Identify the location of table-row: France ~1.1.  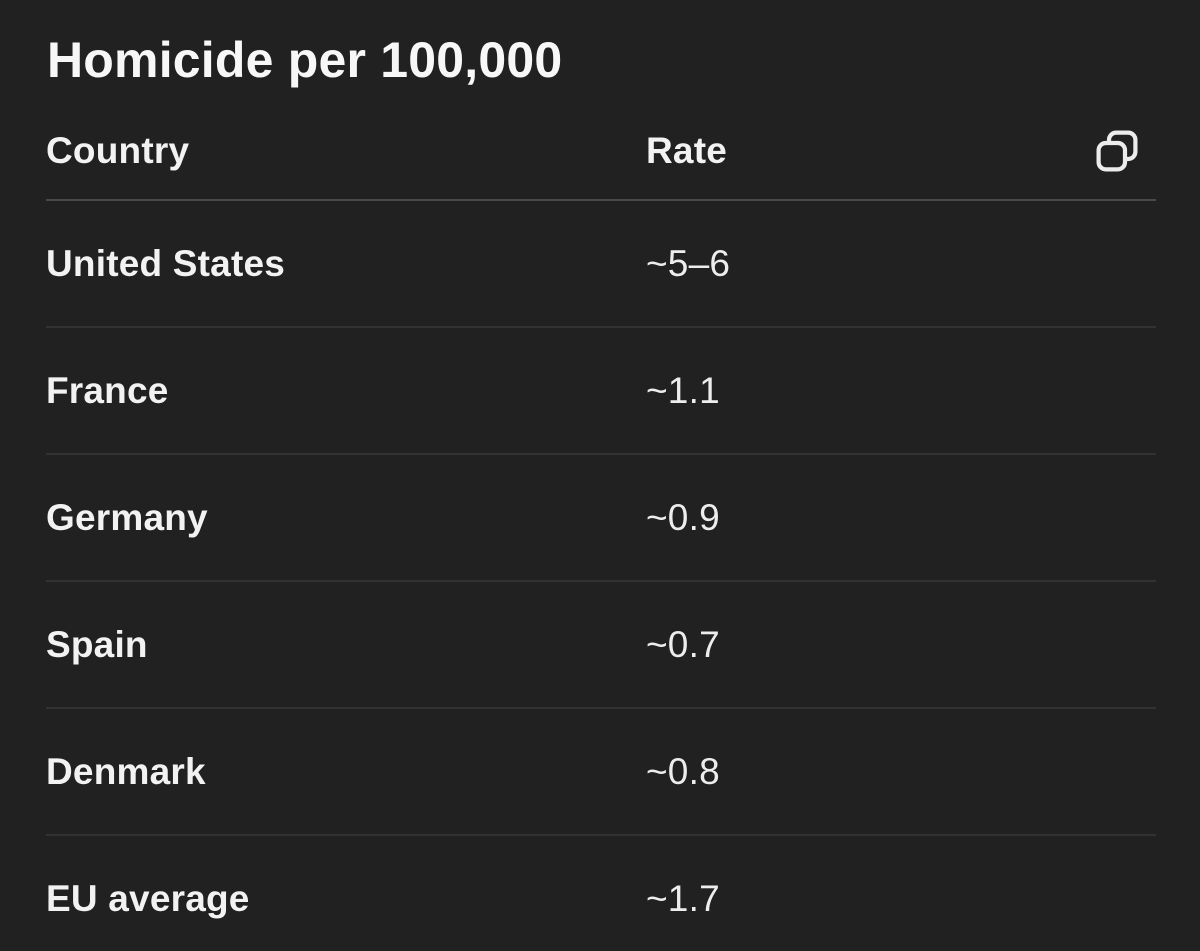
(601, 391).